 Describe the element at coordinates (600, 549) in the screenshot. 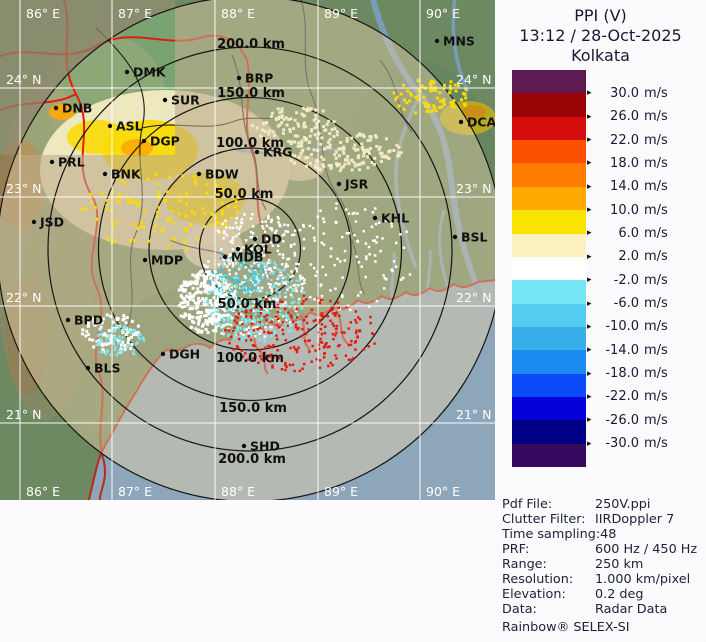

I see `scan-info-row: PRF: 600 Hz / 450 Hz` at that location.